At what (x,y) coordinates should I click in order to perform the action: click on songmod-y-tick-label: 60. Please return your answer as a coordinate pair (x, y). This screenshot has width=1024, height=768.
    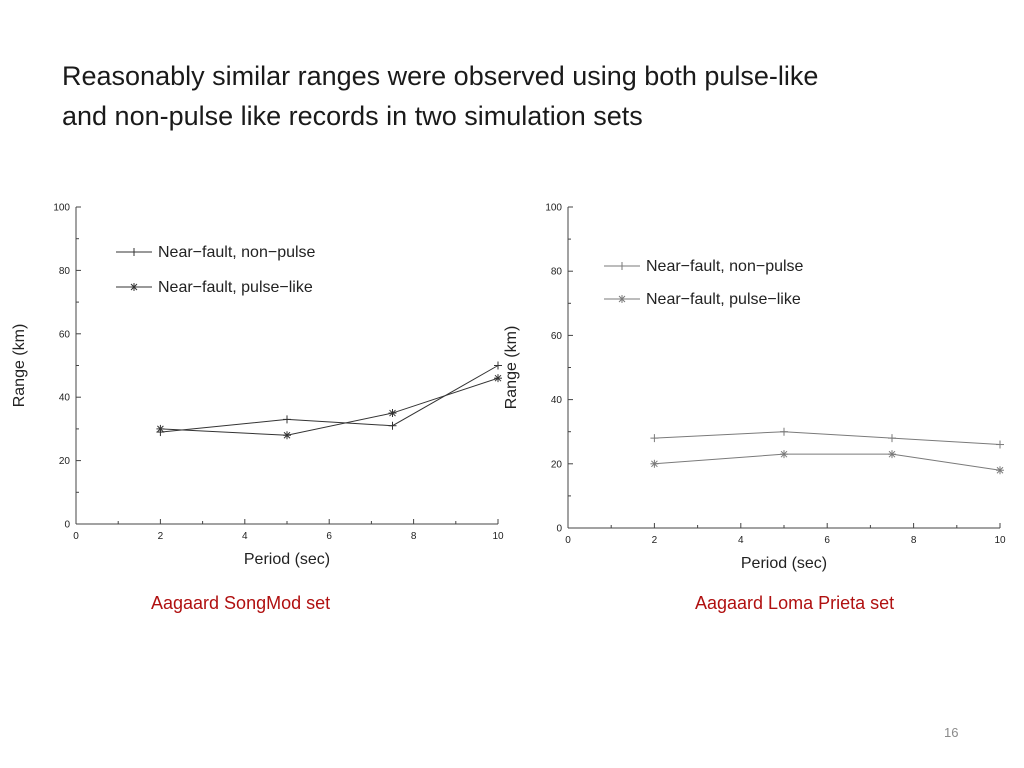
    Looking at the image, I should click on (65, 334).